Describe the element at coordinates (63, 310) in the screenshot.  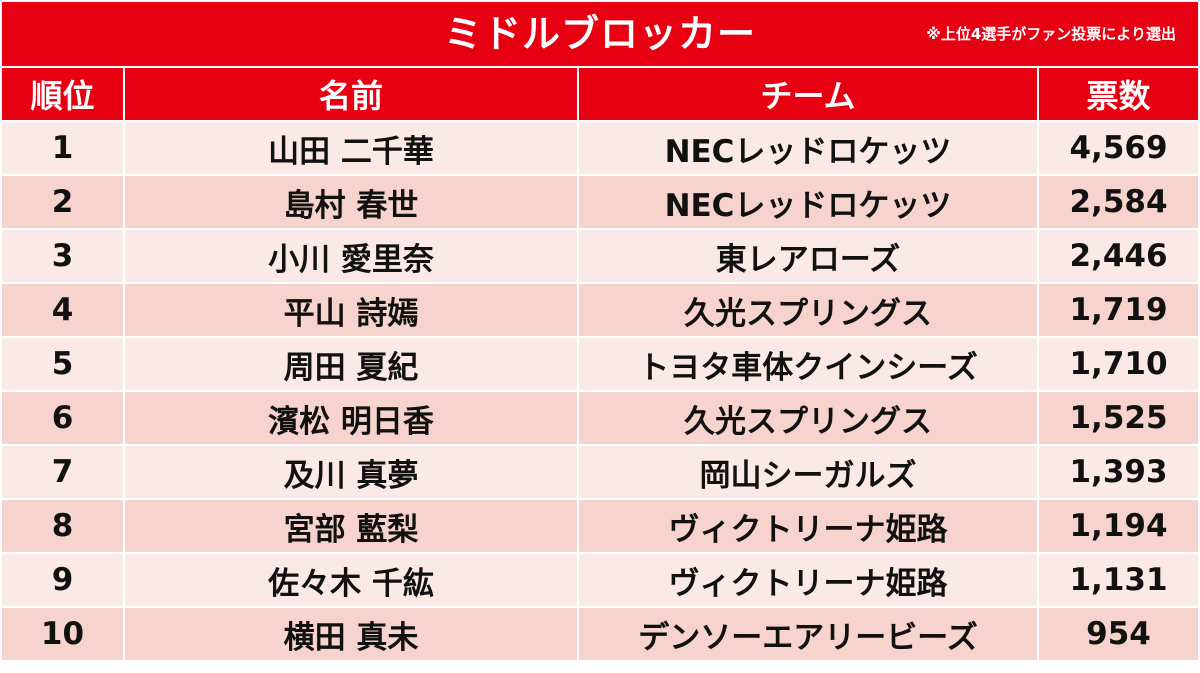
I see `rank-cell: 4` at that location.